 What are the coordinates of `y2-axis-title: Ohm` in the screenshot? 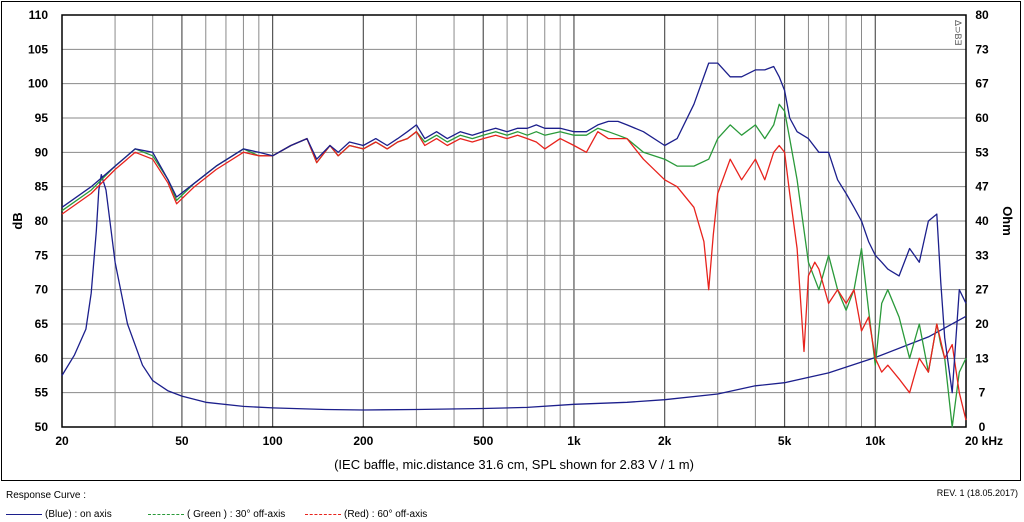 It's located at (1007, 221).